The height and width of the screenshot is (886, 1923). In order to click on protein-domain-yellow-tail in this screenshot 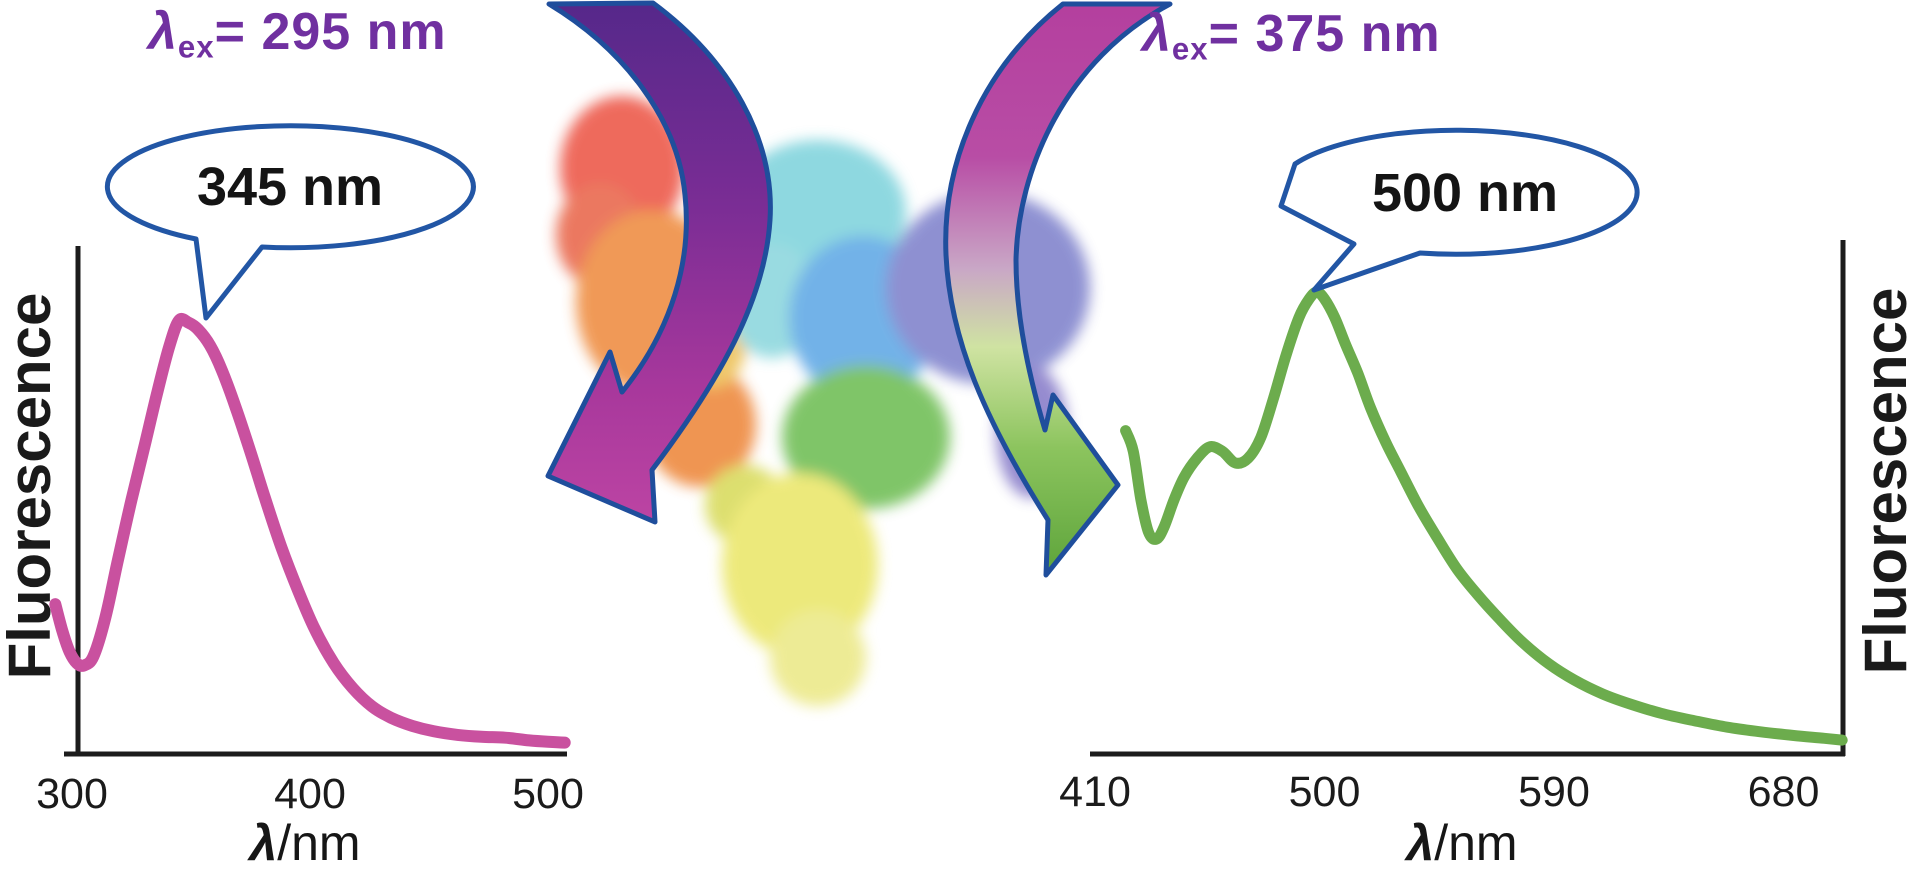, I will do `click(818, 658)`.